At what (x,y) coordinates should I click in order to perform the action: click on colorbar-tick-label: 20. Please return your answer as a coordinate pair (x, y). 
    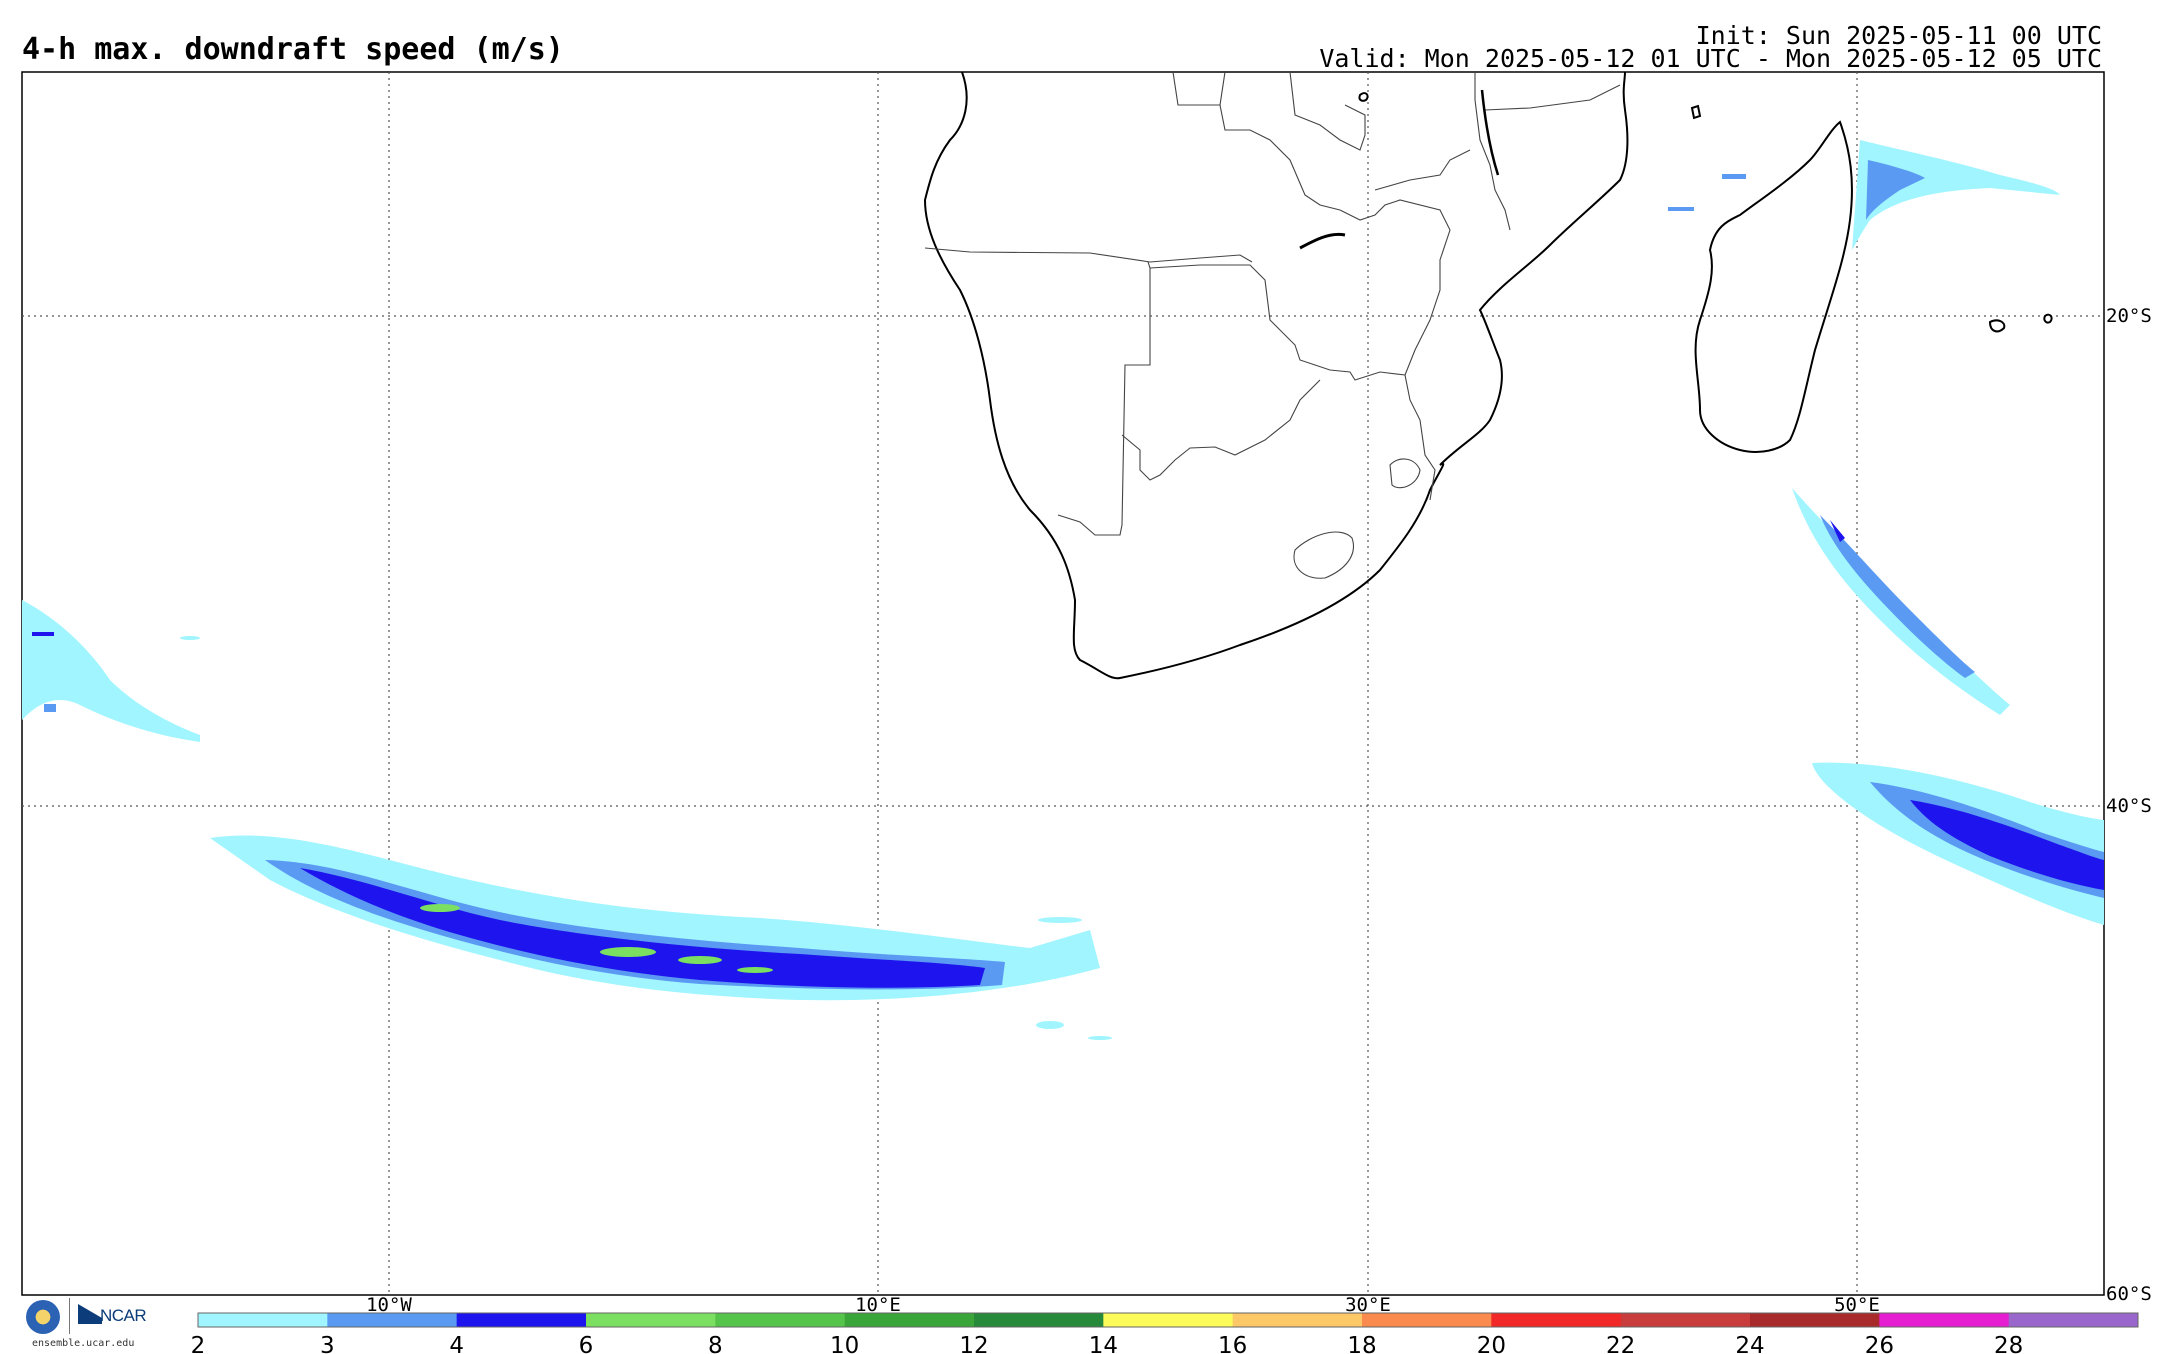
    Looking at the image, I should click on (1491, 1343).